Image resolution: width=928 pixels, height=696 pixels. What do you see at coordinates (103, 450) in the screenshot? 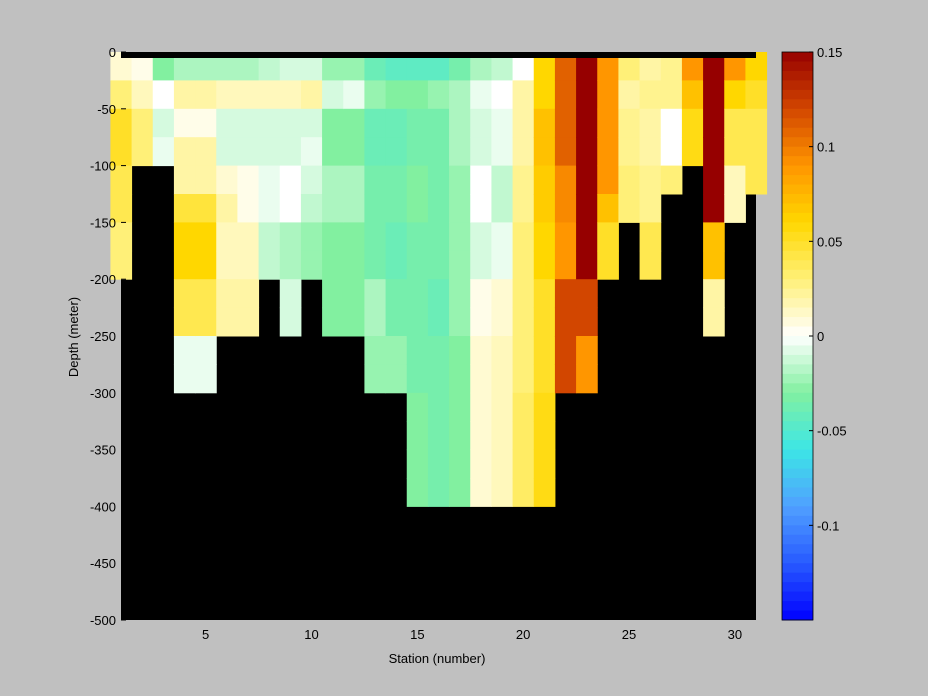
I see `y-tick-label: -350` at bounding box center [103, 450].